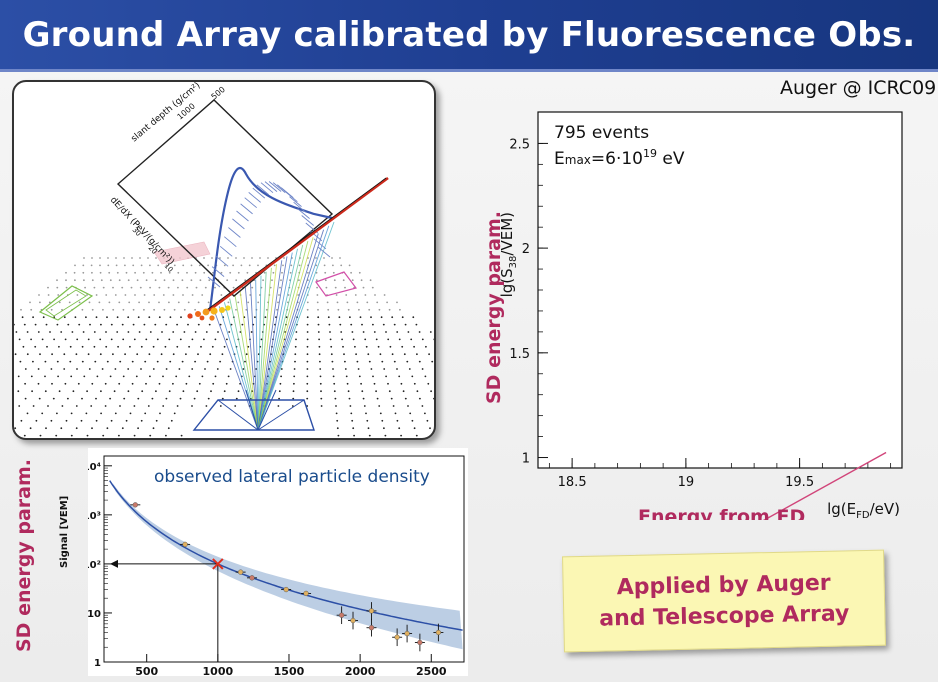 Image resolution: width=938 pixels, height=682 pixels. Describe the element at coordinates (360, 670) in the screenshot. I see `lateral-xtick-label: 2000` at that location.